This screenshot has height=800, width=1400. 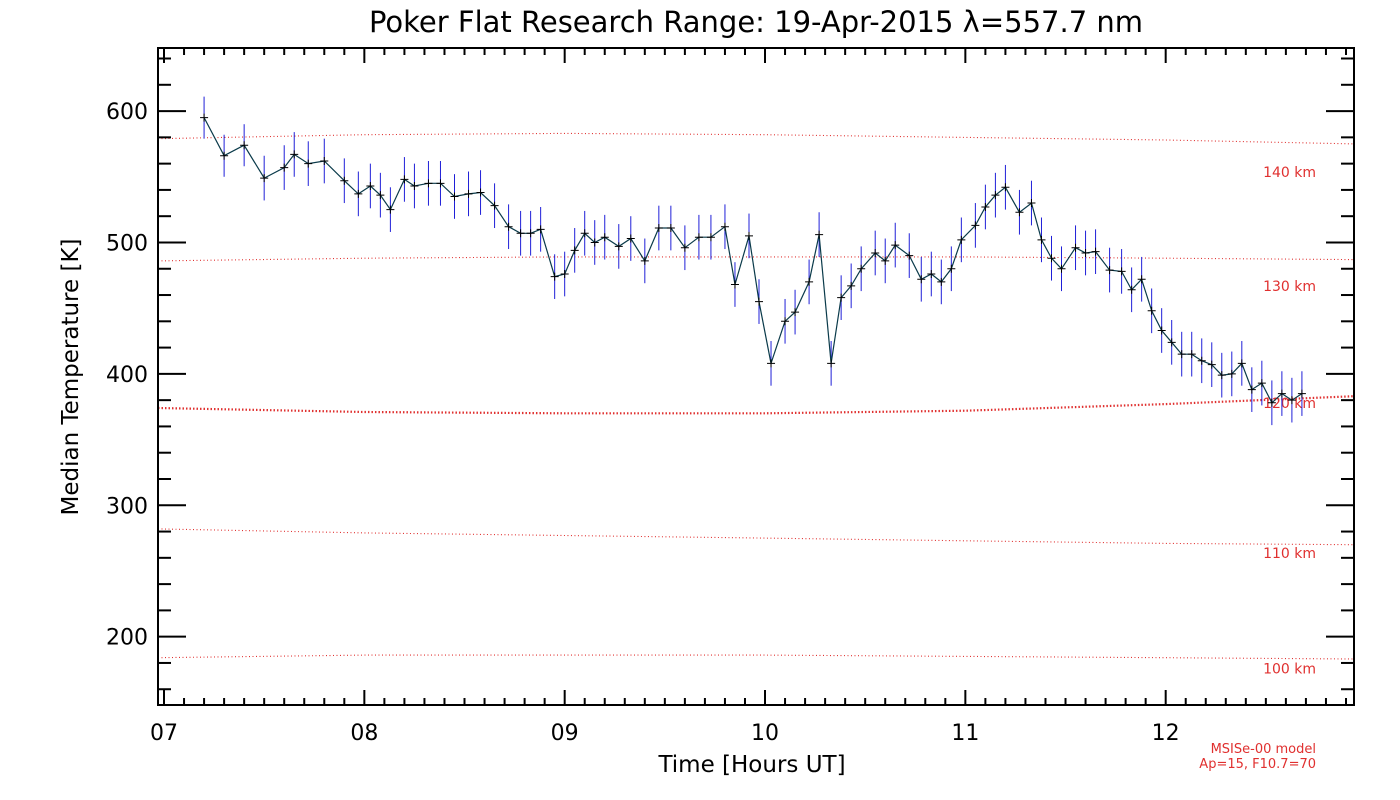 What do you see at coordinates (1289, 554) in the screenshot?
I see `reference-line-label: 110 km` at bounding box center [1289, 554].